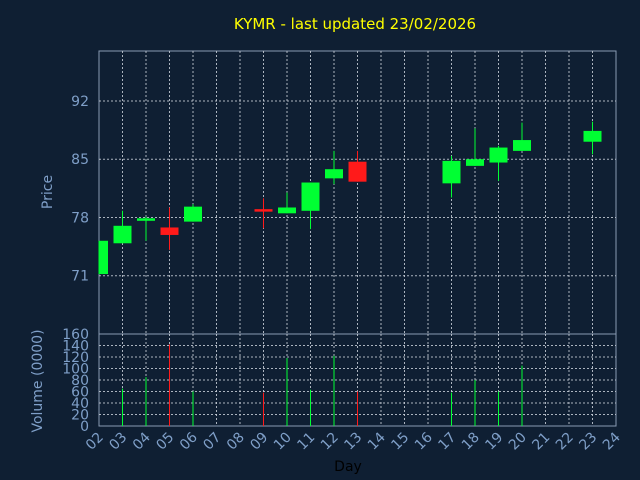 The image size is (640, 480). I want to click on x-tick-label: 13, so click(353, 442).